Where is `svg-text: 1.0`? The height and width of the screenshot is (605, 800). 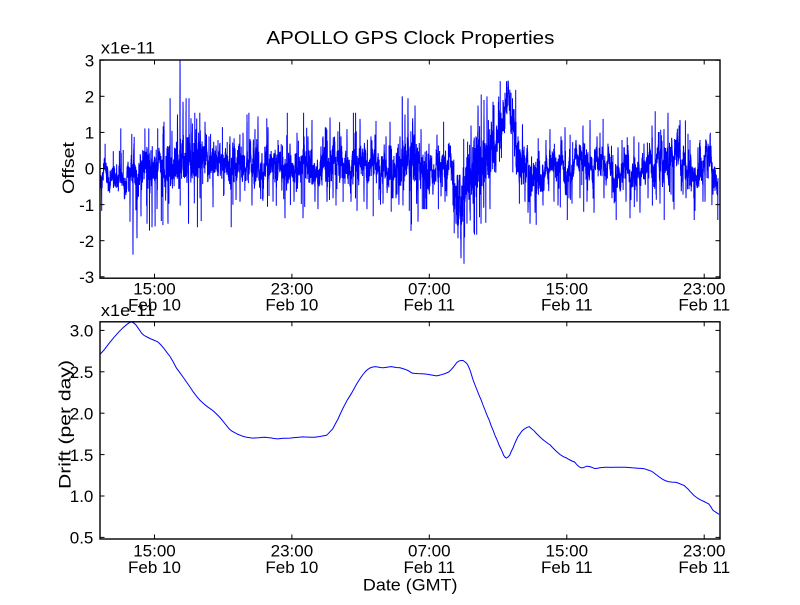 svg-text: 1.0 is located at coordinates (82, 496).